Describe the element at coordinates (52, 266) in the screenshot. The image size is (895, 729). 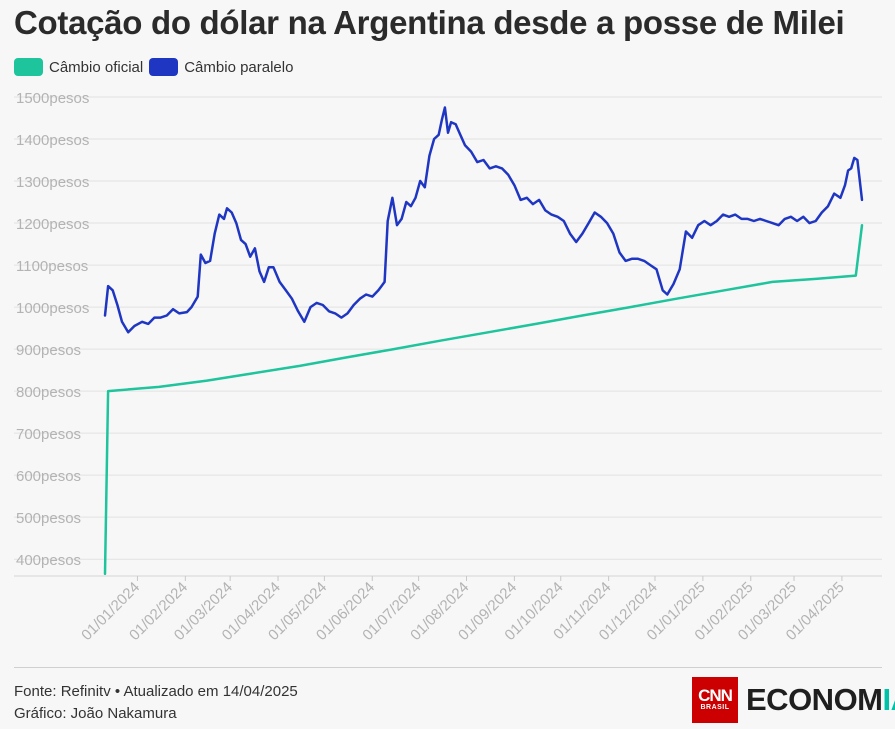
I see `y-tick-label: 1100pesos` at that location.